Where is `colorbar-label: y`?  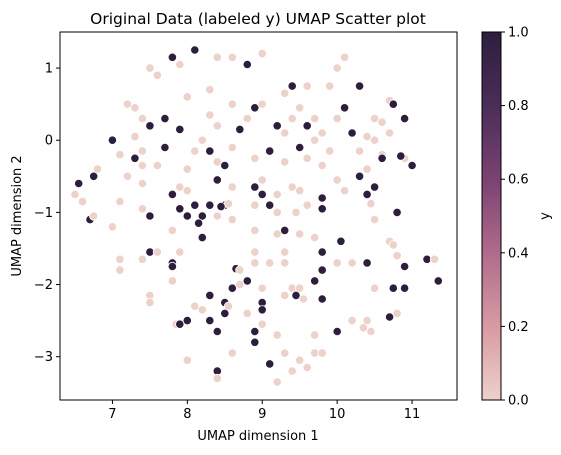 colorbar-label: y is located at coordinates (545, 216).